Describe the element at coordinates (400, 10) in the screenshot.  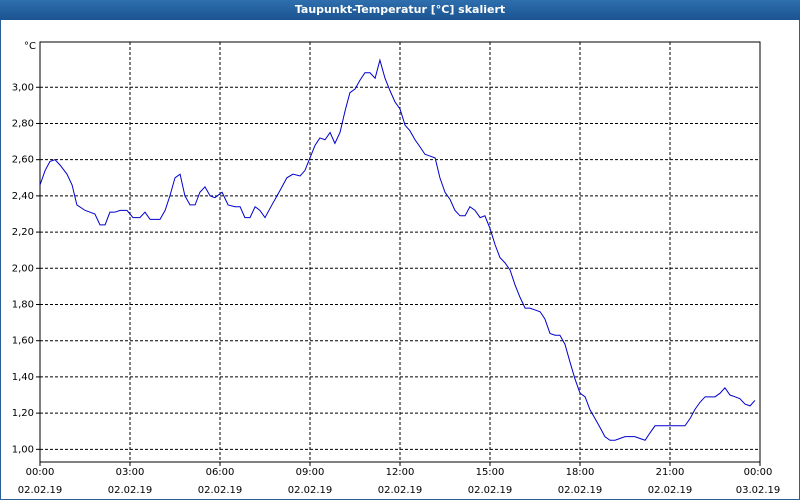
I see `chart-title: Taupunkt-Temperatur [°C] skaliert` at that location.